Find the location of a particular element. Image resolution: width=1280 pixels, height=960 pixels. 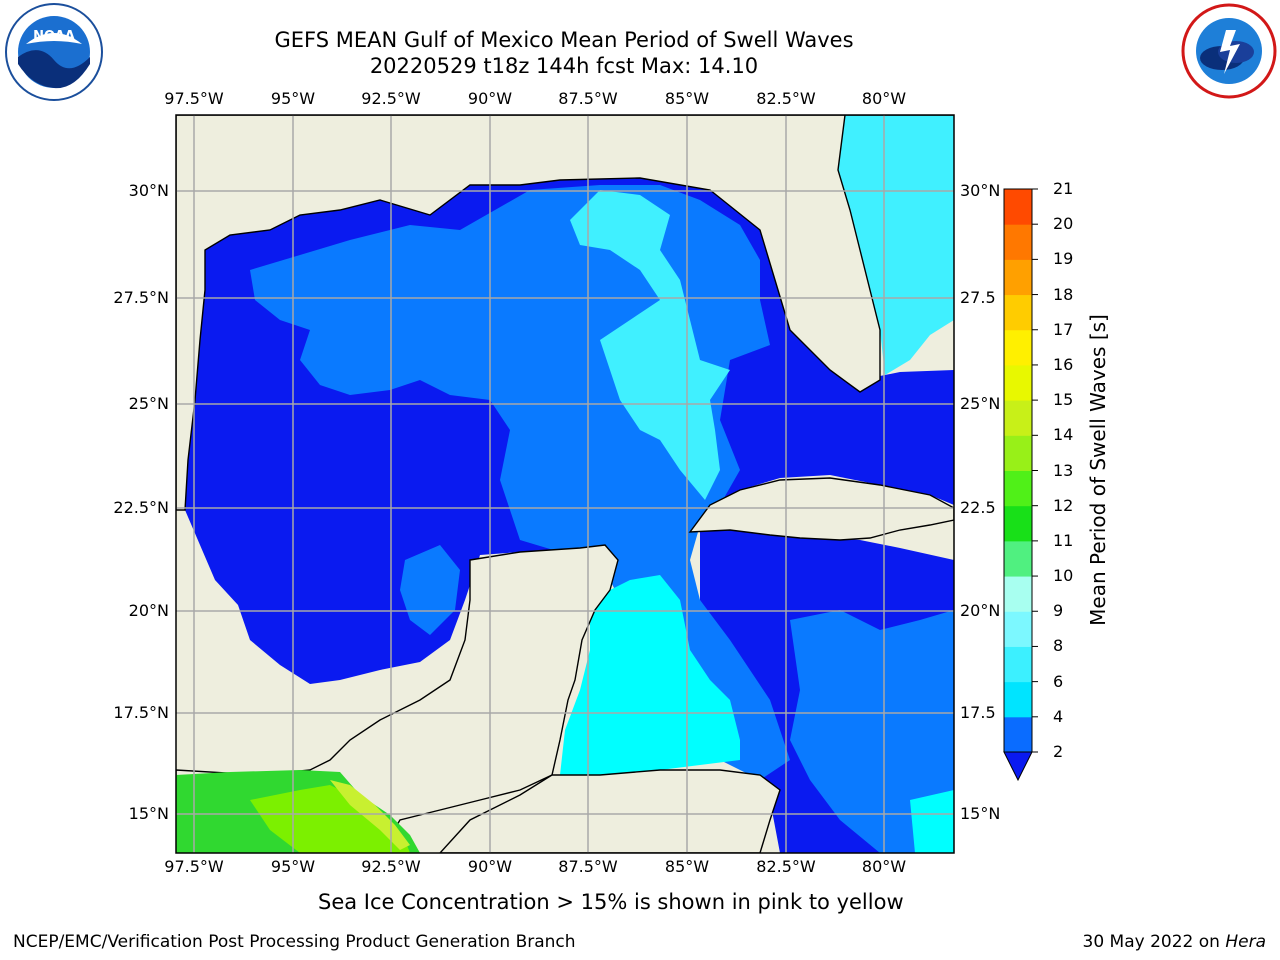

nws-logo is located at coordinates (1229, 51).